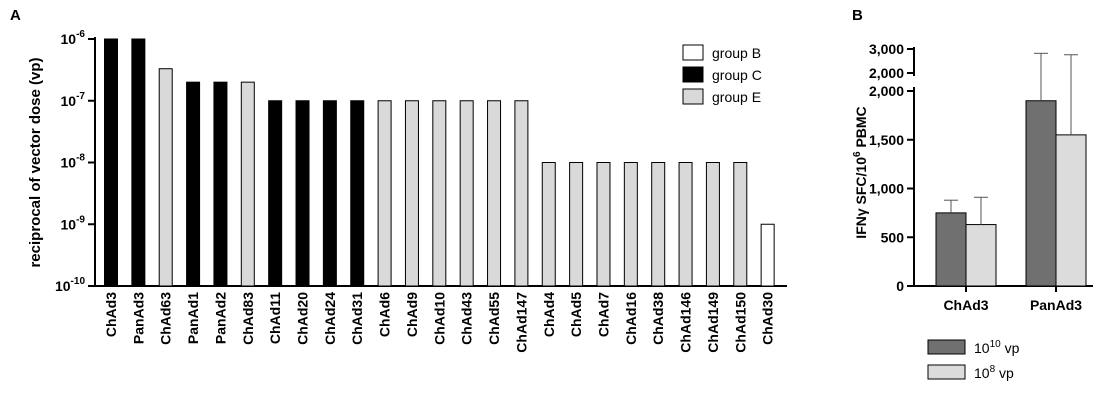 Image resolution: width=1101 pixels, height=393 pixels. I want to click on panel-a-bar-chad16, so click(630, 224).